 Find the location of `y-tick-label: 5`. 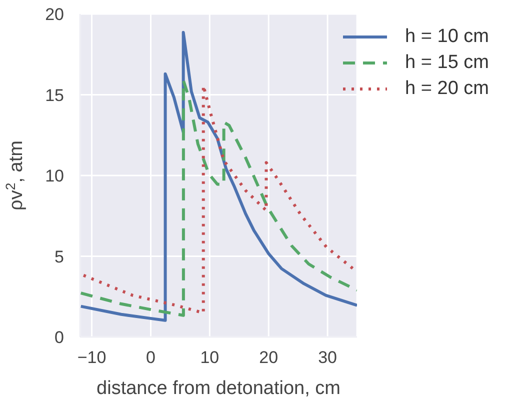

y-tick-label: 5 is located at coordinates (59, 256).